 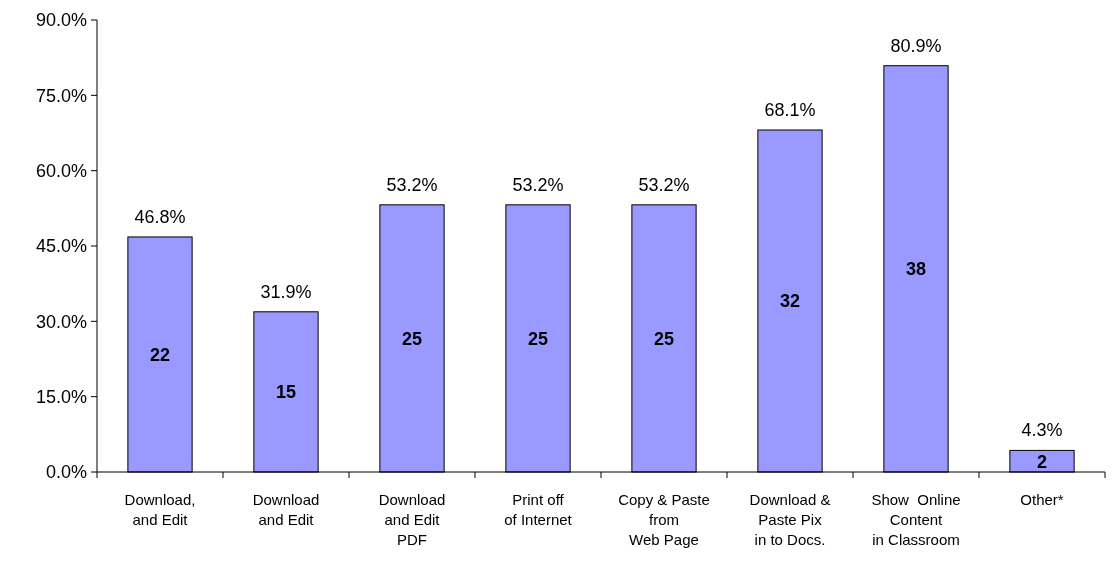 I want to click on y-tick-label: 0.0%, so click(x=66, y=472).